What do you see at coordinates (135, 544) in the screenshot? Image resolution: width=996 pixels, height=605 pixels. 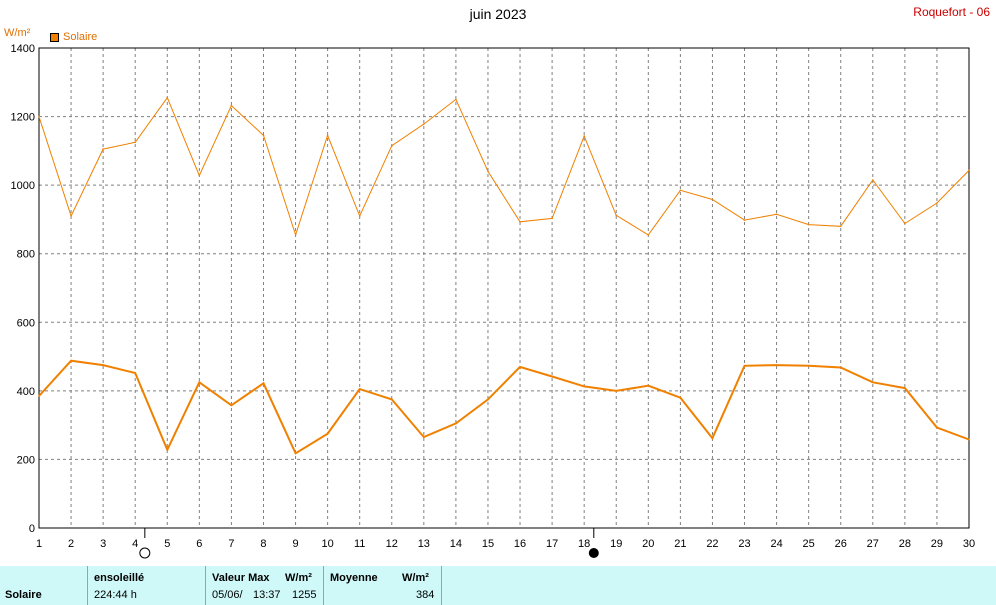 I see `x-tick-label: 4` at bounding box center [135, 544].